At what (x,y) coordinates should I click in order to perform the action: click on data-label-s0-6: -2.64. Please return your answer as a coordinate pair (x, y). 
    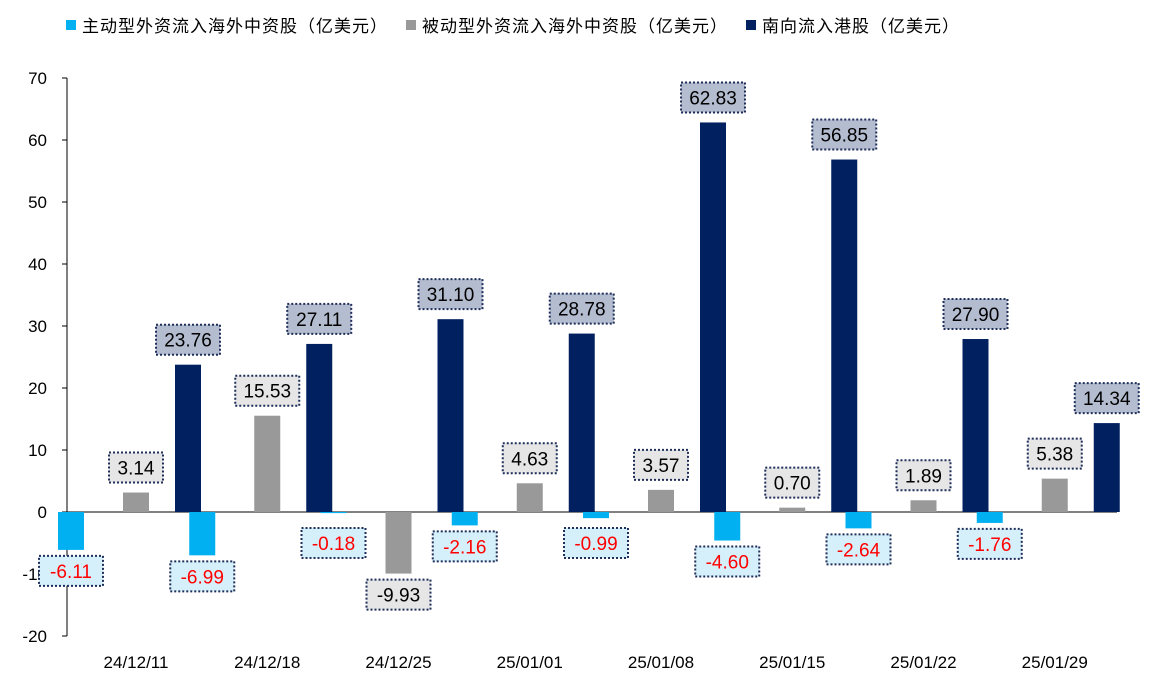
    Looking at the image, I should click on (859, 550).